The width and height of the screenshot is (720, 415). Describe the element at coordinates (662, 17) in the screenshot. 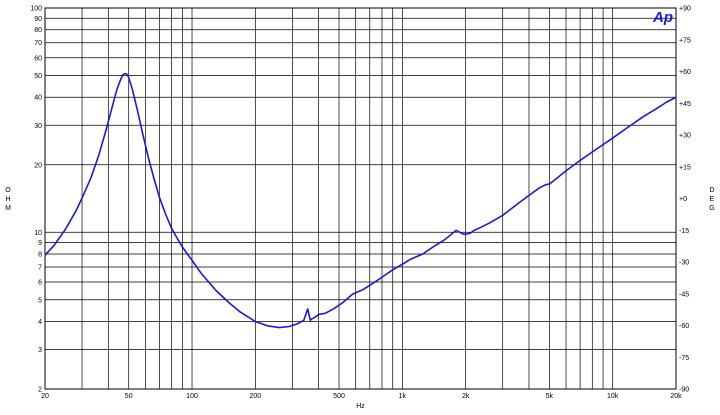

I see `ap-logo: Ap` at that location.